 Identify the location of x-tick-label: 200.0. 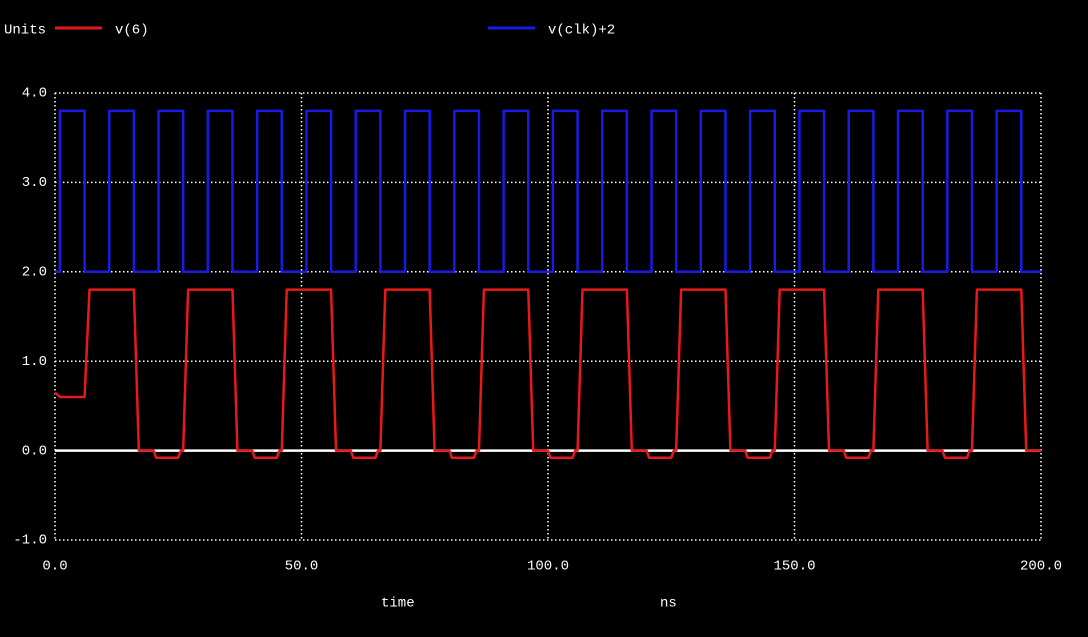
(1041, 567).